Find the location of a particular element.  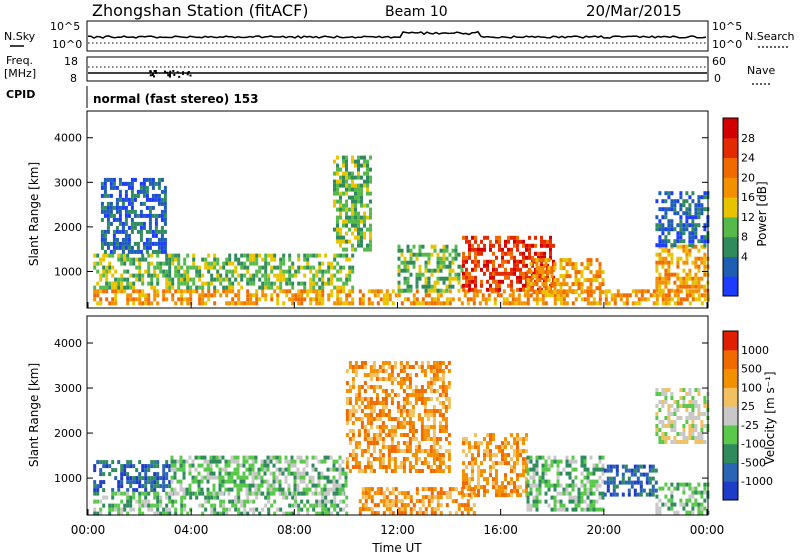

beam-label: Beam 10 is located at coordinates (416, 12).